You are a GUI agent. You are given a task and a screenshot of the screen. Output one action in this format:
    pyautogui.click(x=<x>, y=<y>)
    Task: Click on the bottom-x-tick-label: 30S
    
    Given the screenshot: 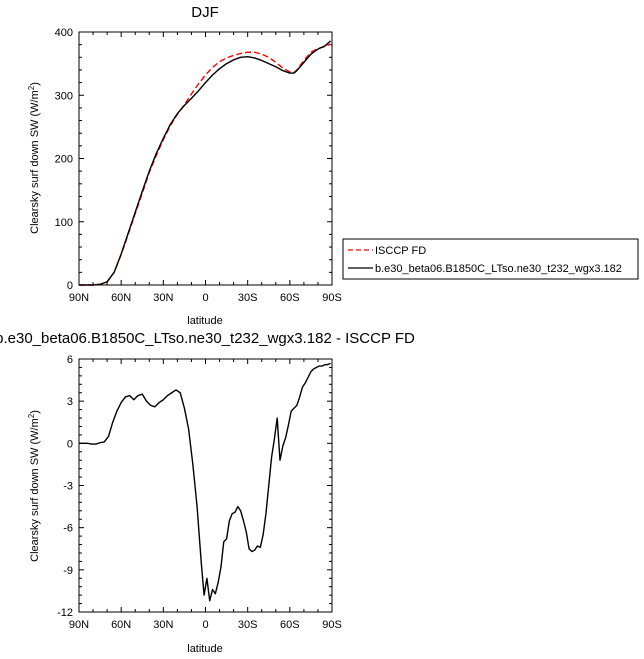 What is the action you would take?
    pyautogui.click(x=248, y=625)
    